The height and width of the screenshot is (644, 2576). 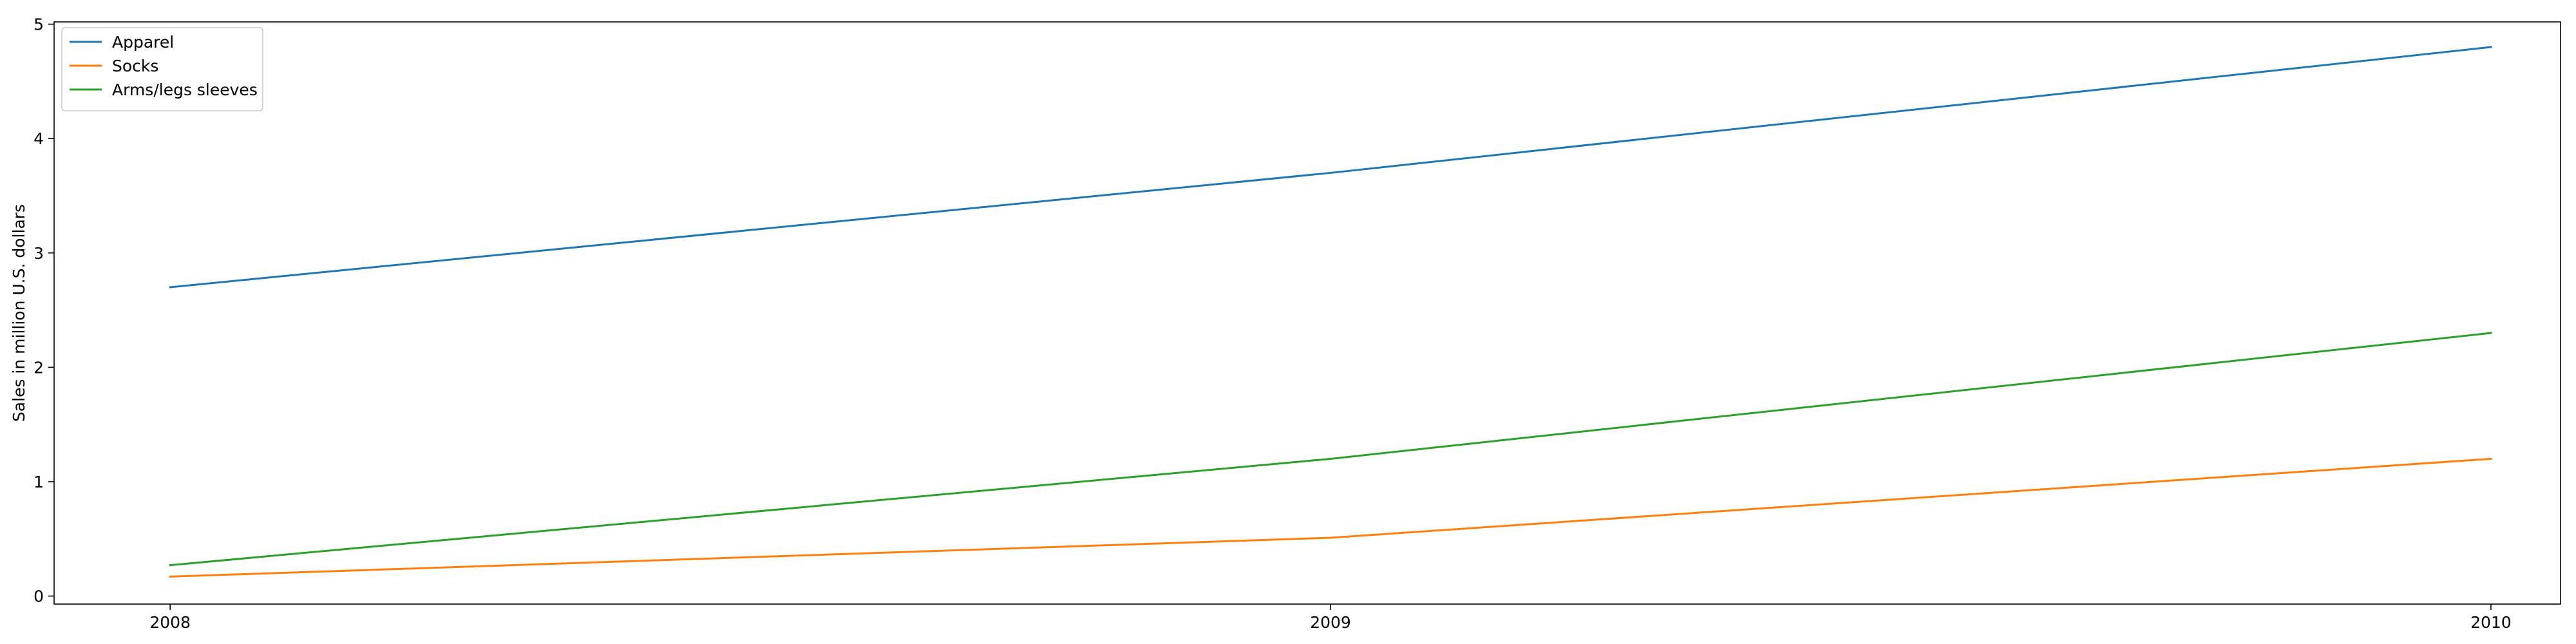 What do you see at coordinates (170, 622) in the screenshot?
I see `x-tick-label: 2008` at bounding box center [170, 622].